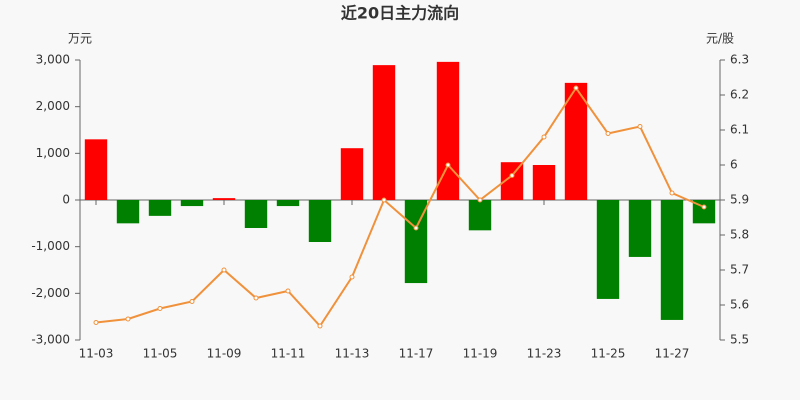 This screenshot has width=800, height=400. What do you see at coordinates (720, 39) in the screenshot?
I see `y2-axis-label: 元/股` at bounding box center [720, 39].